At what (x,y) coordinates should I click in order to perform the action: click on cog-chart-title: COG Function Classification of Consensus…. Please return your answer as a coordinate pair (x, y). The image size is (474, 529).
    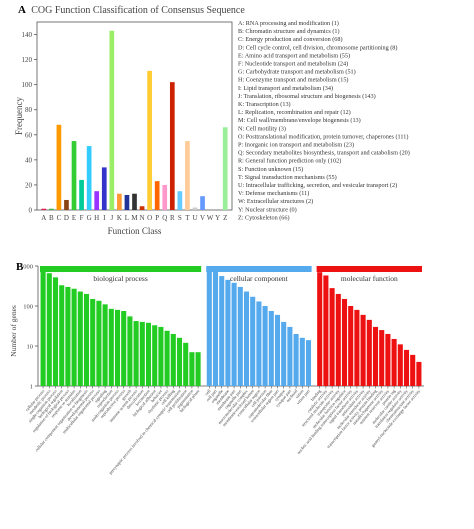
    Looking at the image, I should click on (138, 10).